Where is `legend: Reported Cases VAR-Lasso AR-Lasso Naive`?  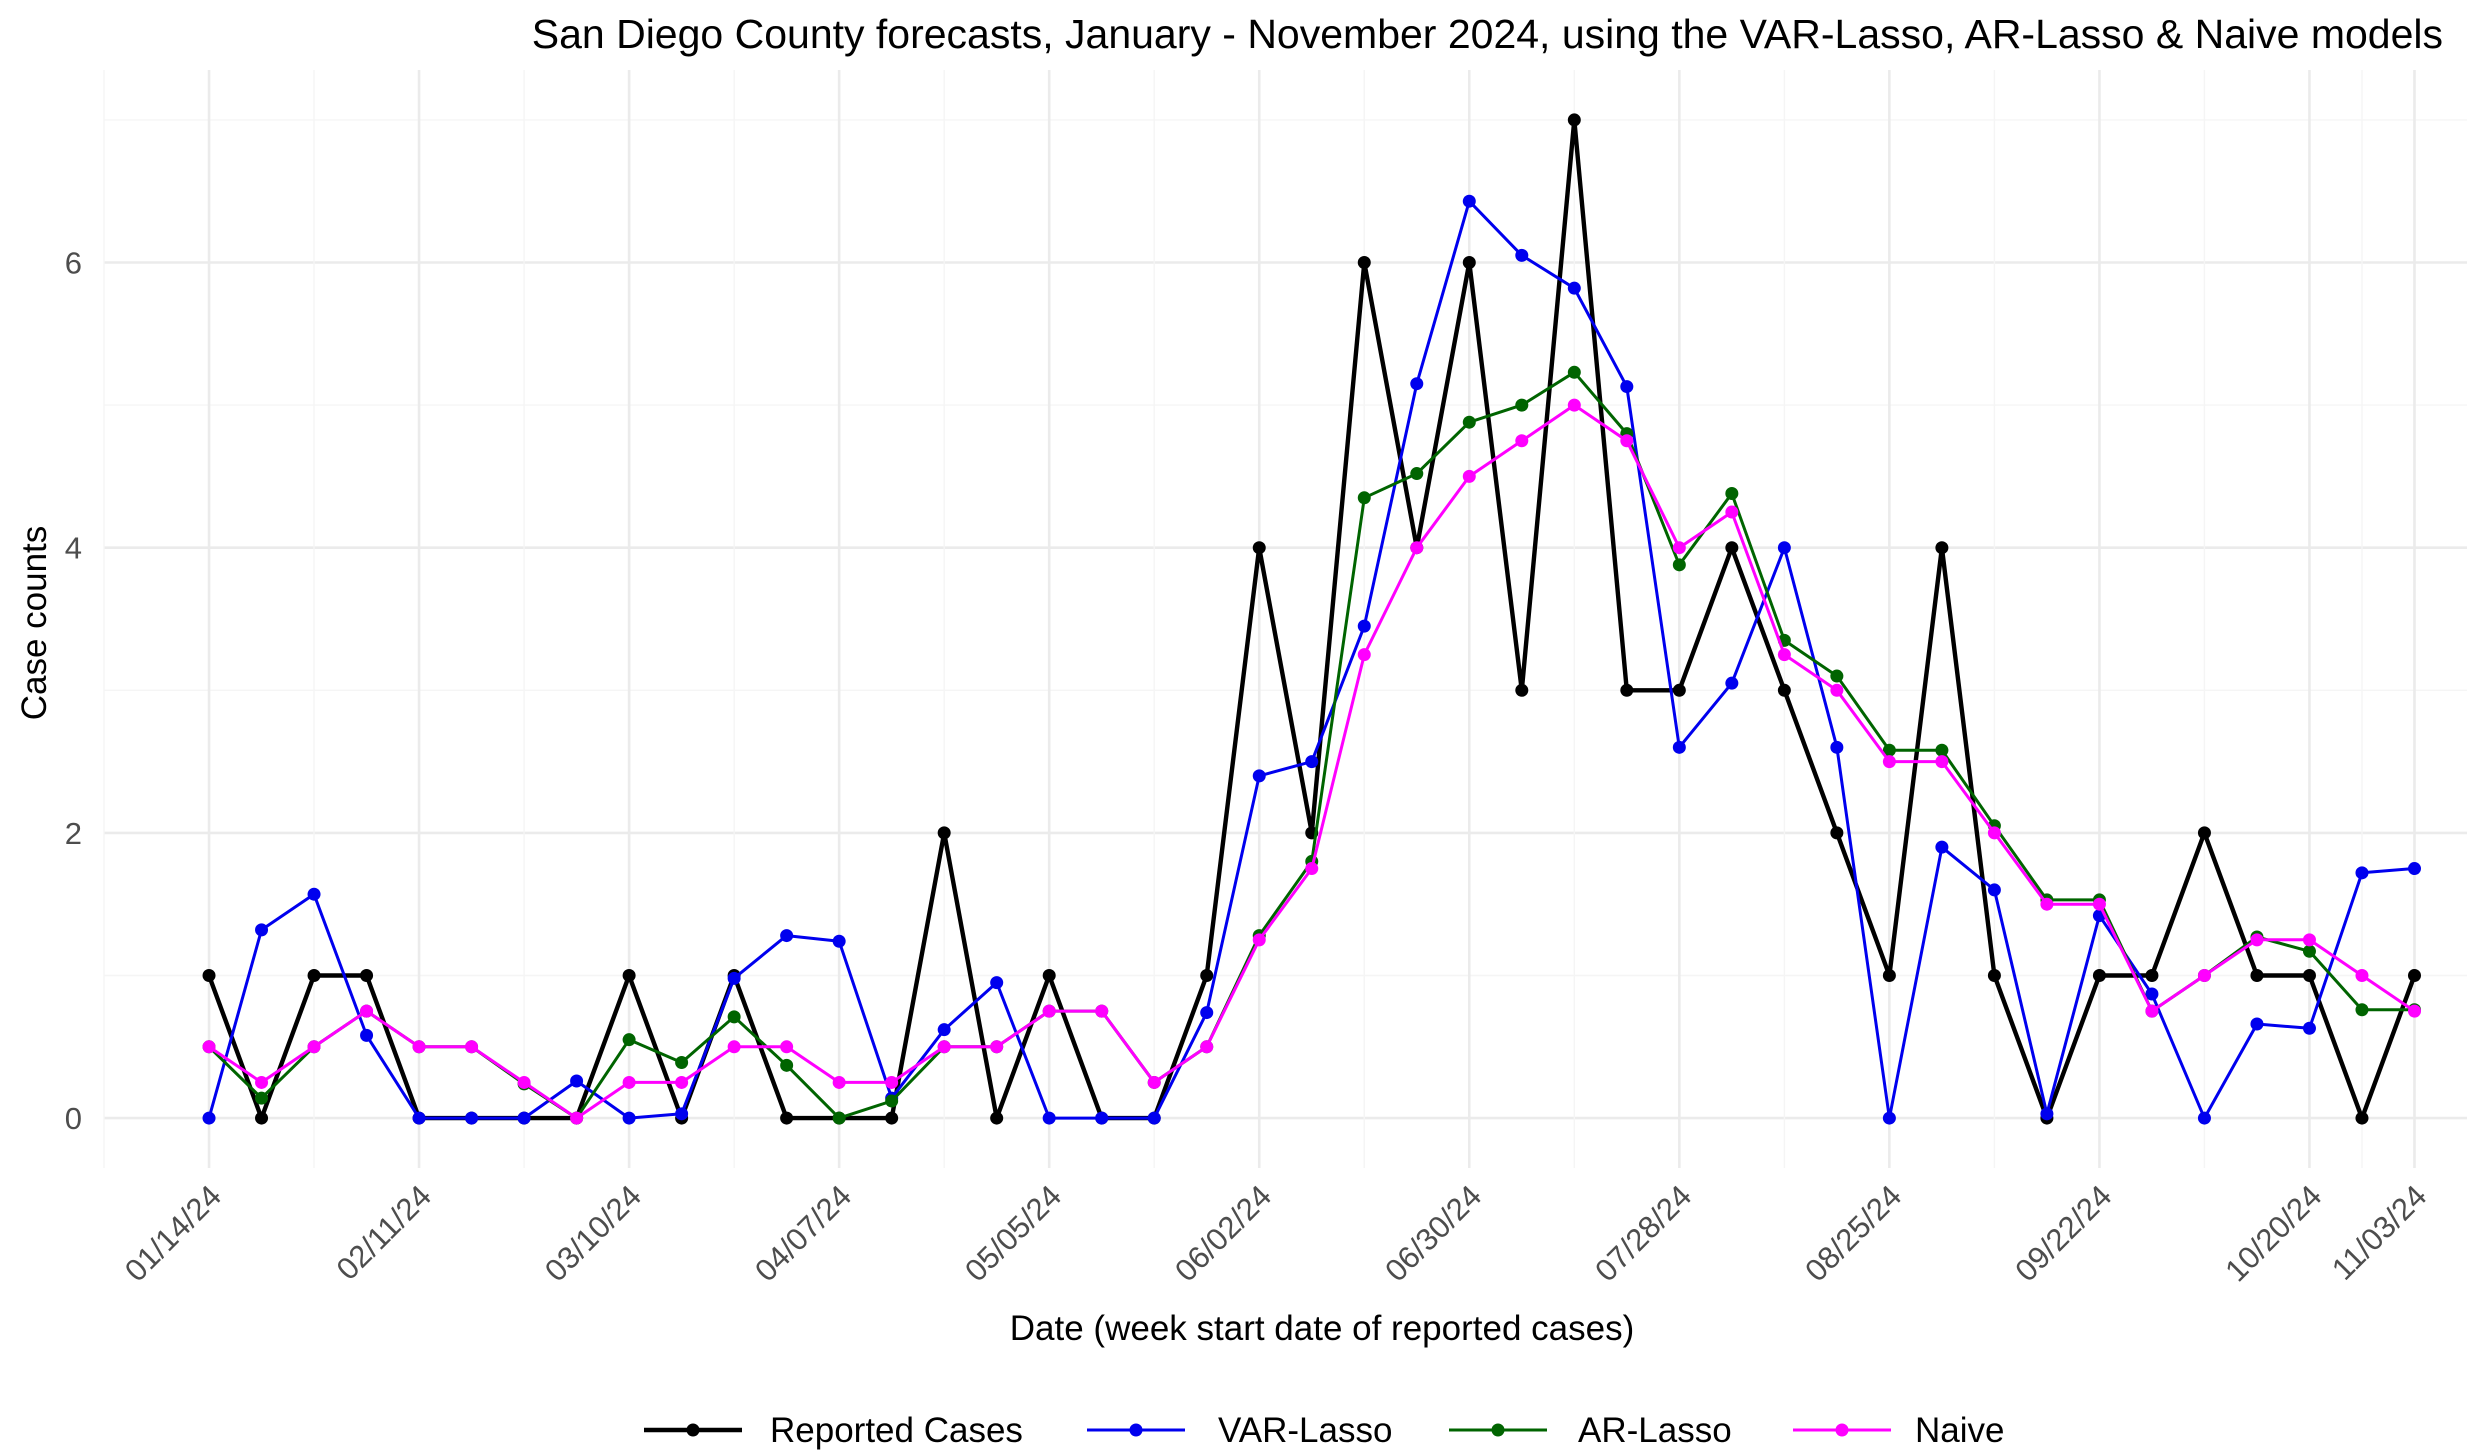 legend: Reported Cases VAR-Lasso AR-Lasso Naive is located at coordinates (1324, 1430).